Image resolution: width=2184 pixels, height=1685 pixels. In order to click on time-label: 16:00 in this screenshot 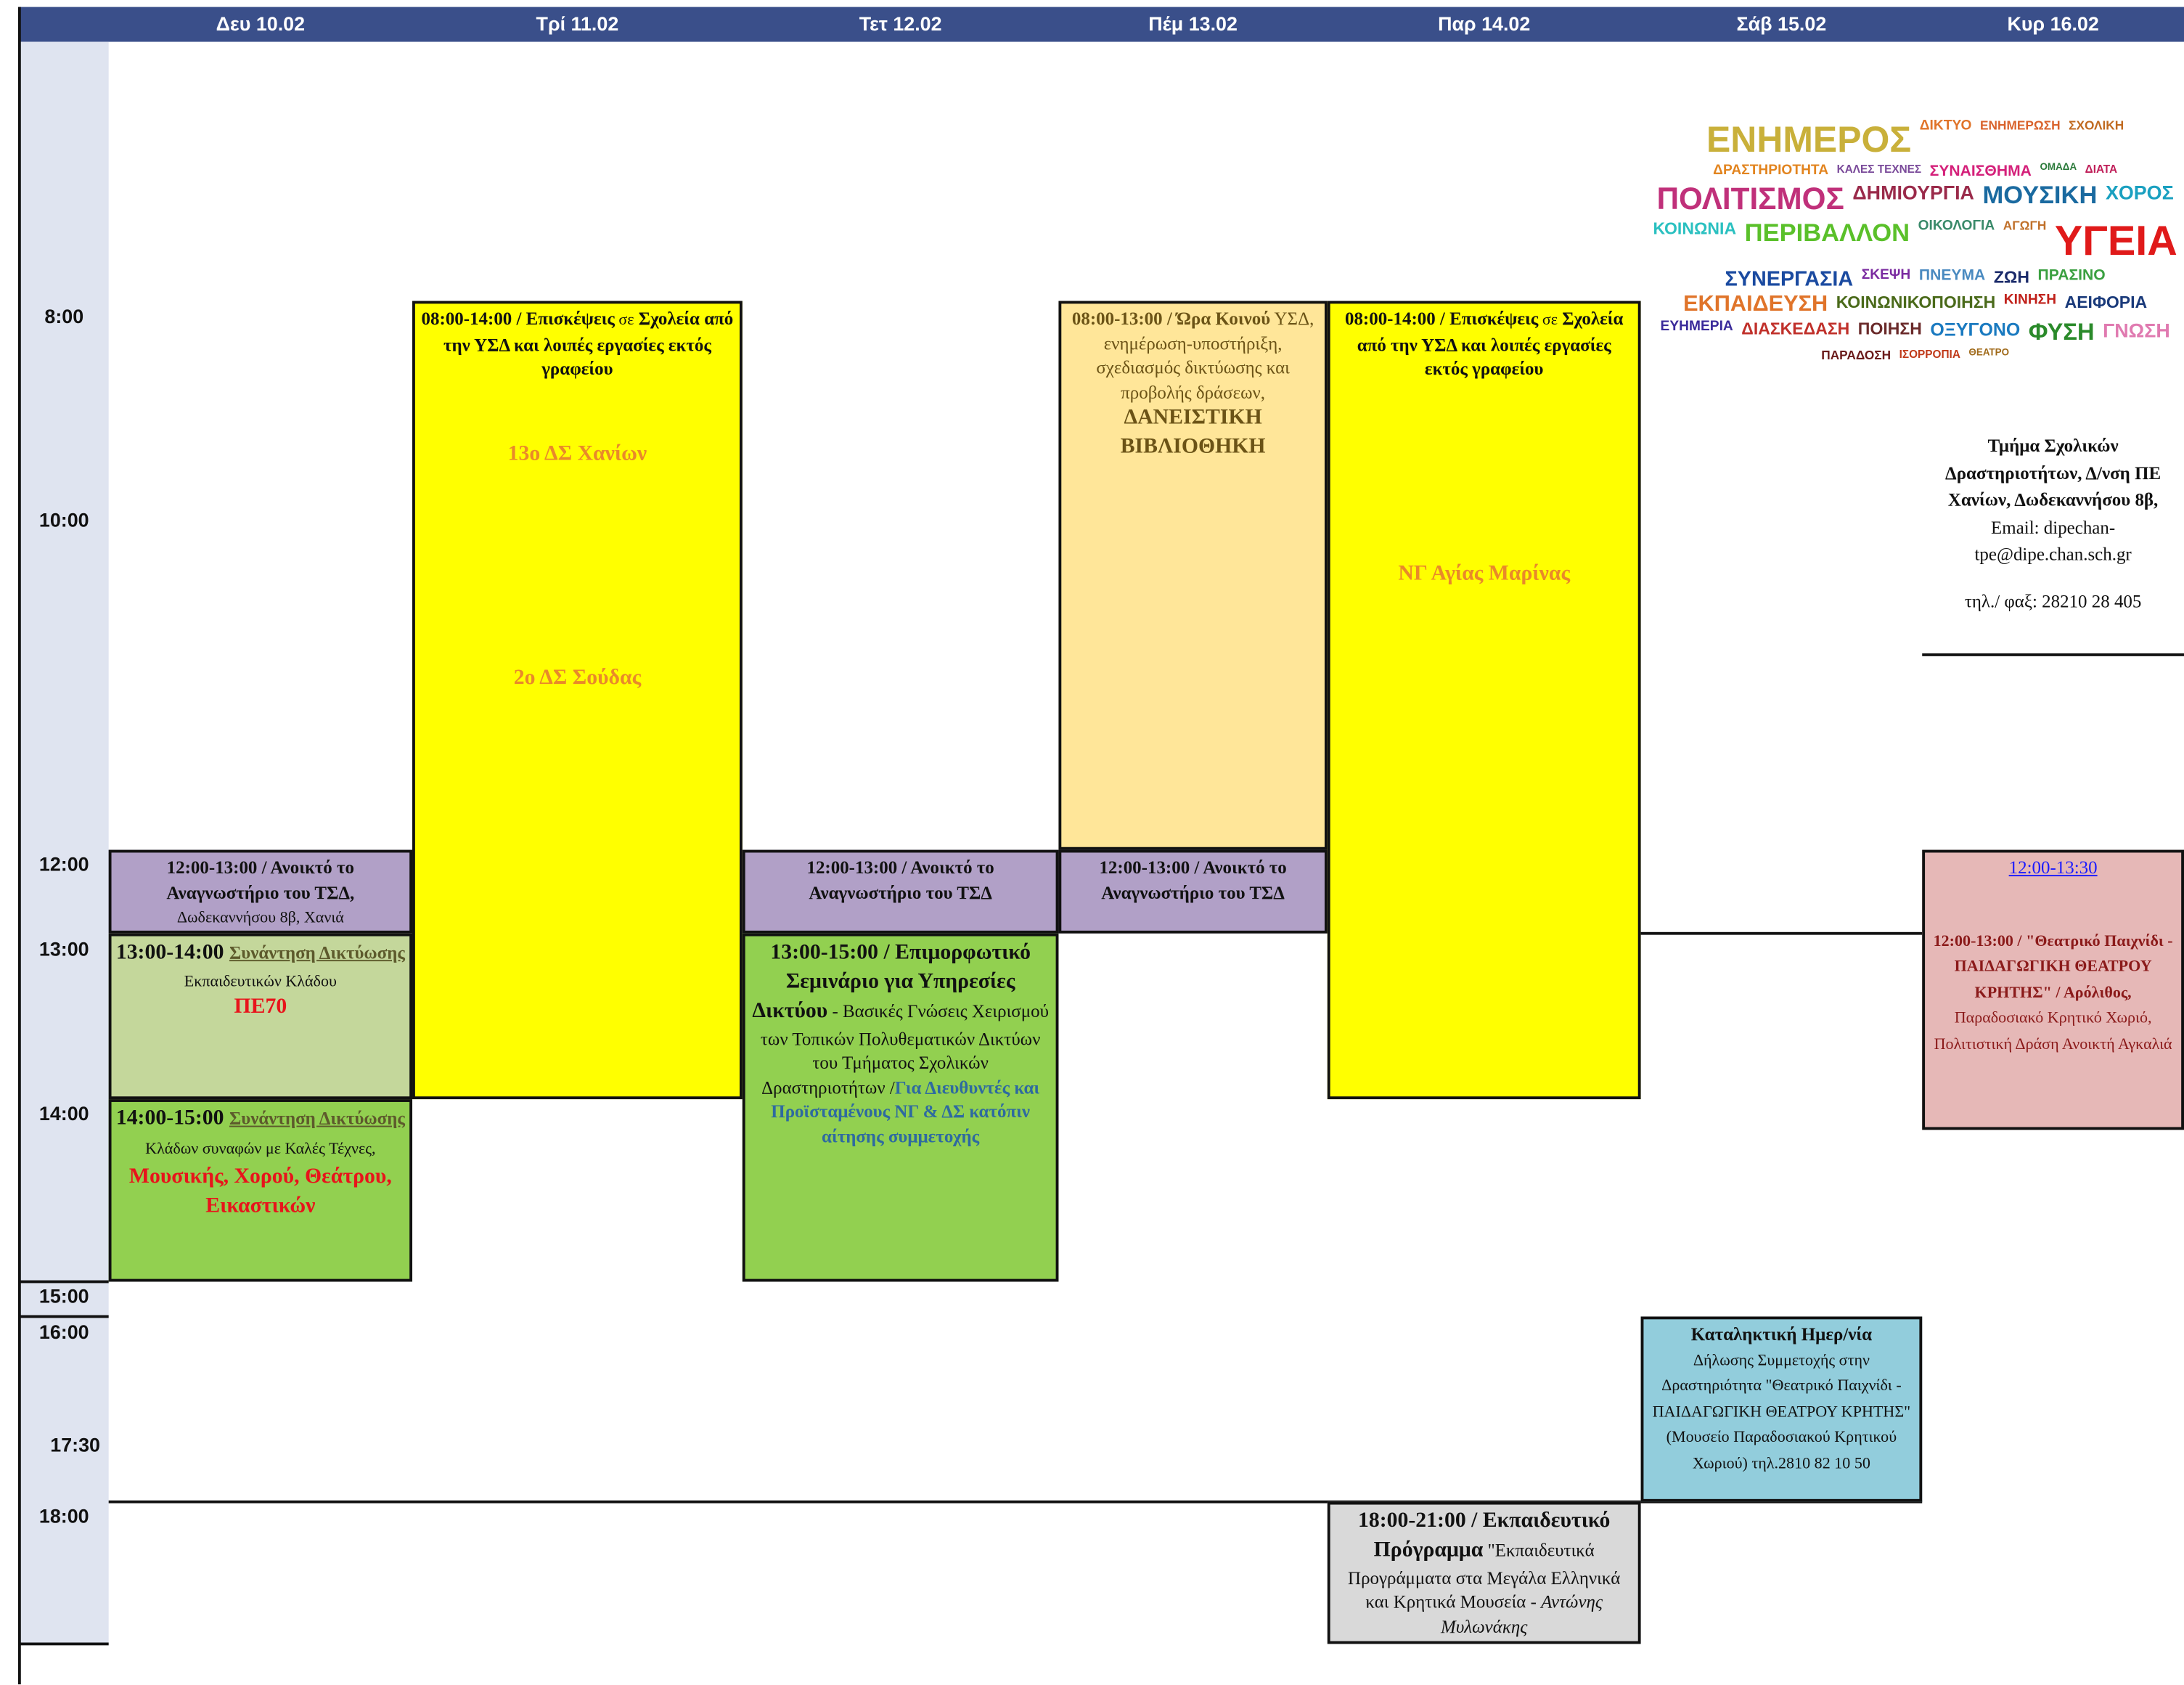, I will do `click(63, 1332)`.